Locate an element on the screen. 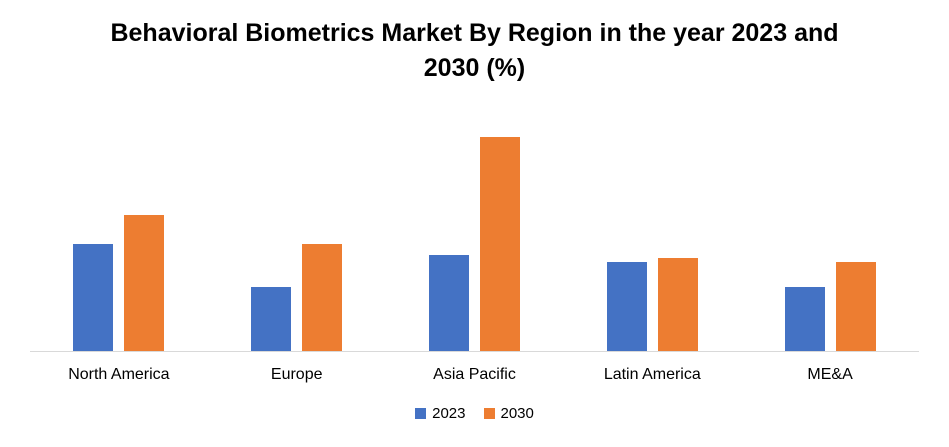  legend-item-2030: 2030 is located at coordinates (508, 413).